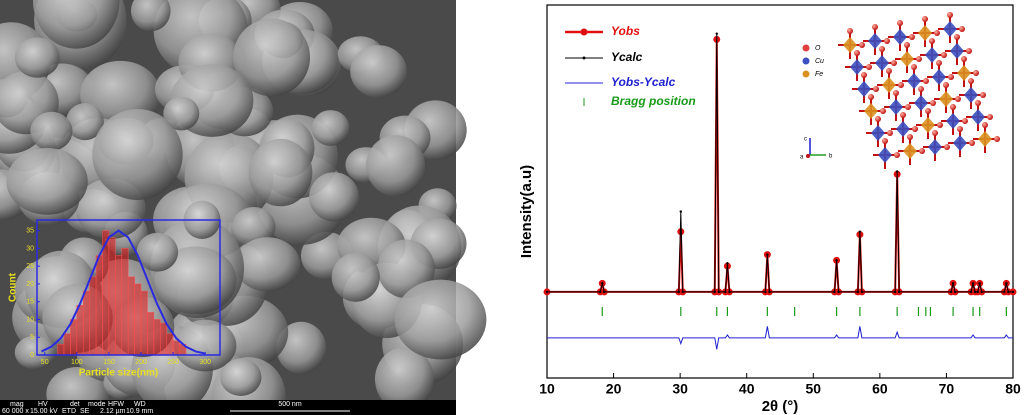 This screenshot has width=1024, height=415. What do you see at coordinates (45, 362) in the screenshot?
I see `x-tick-label: 50` at bounding box center [45, 362].